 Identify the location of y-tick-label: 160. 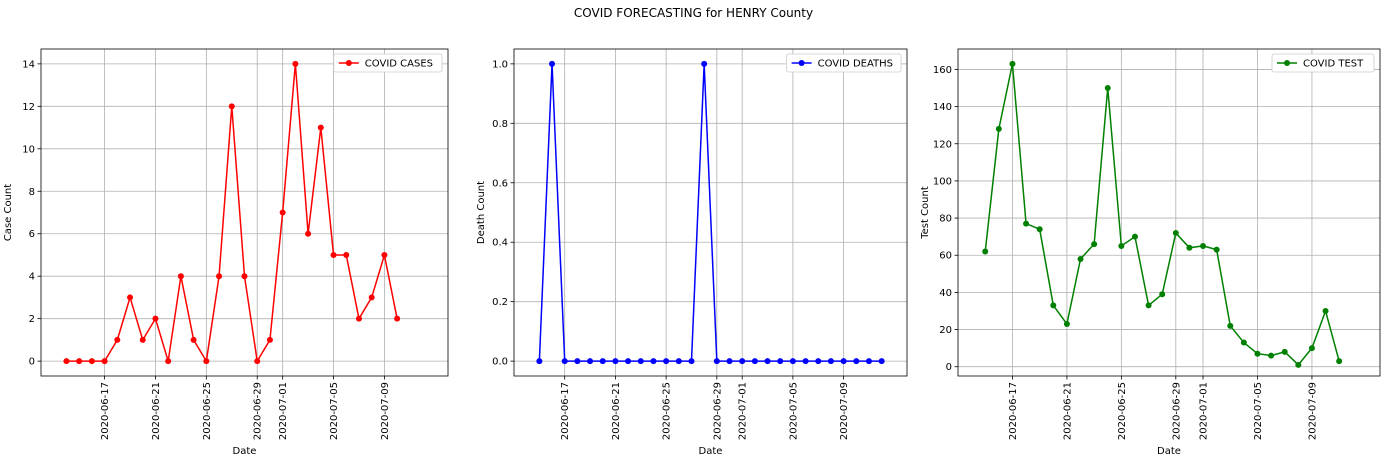
(942, 70).